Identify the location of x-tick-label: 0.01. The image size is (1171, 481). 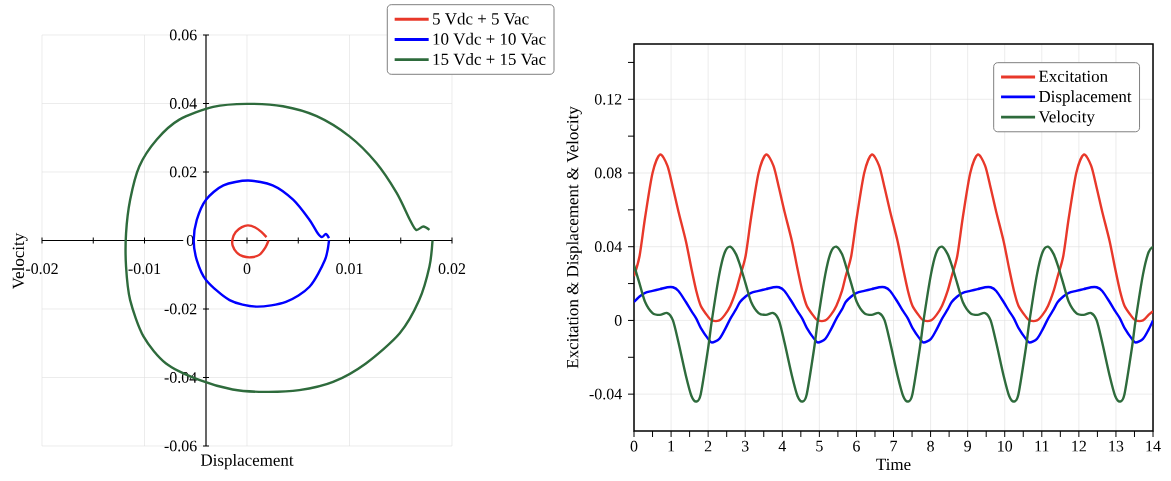
(349, 269).